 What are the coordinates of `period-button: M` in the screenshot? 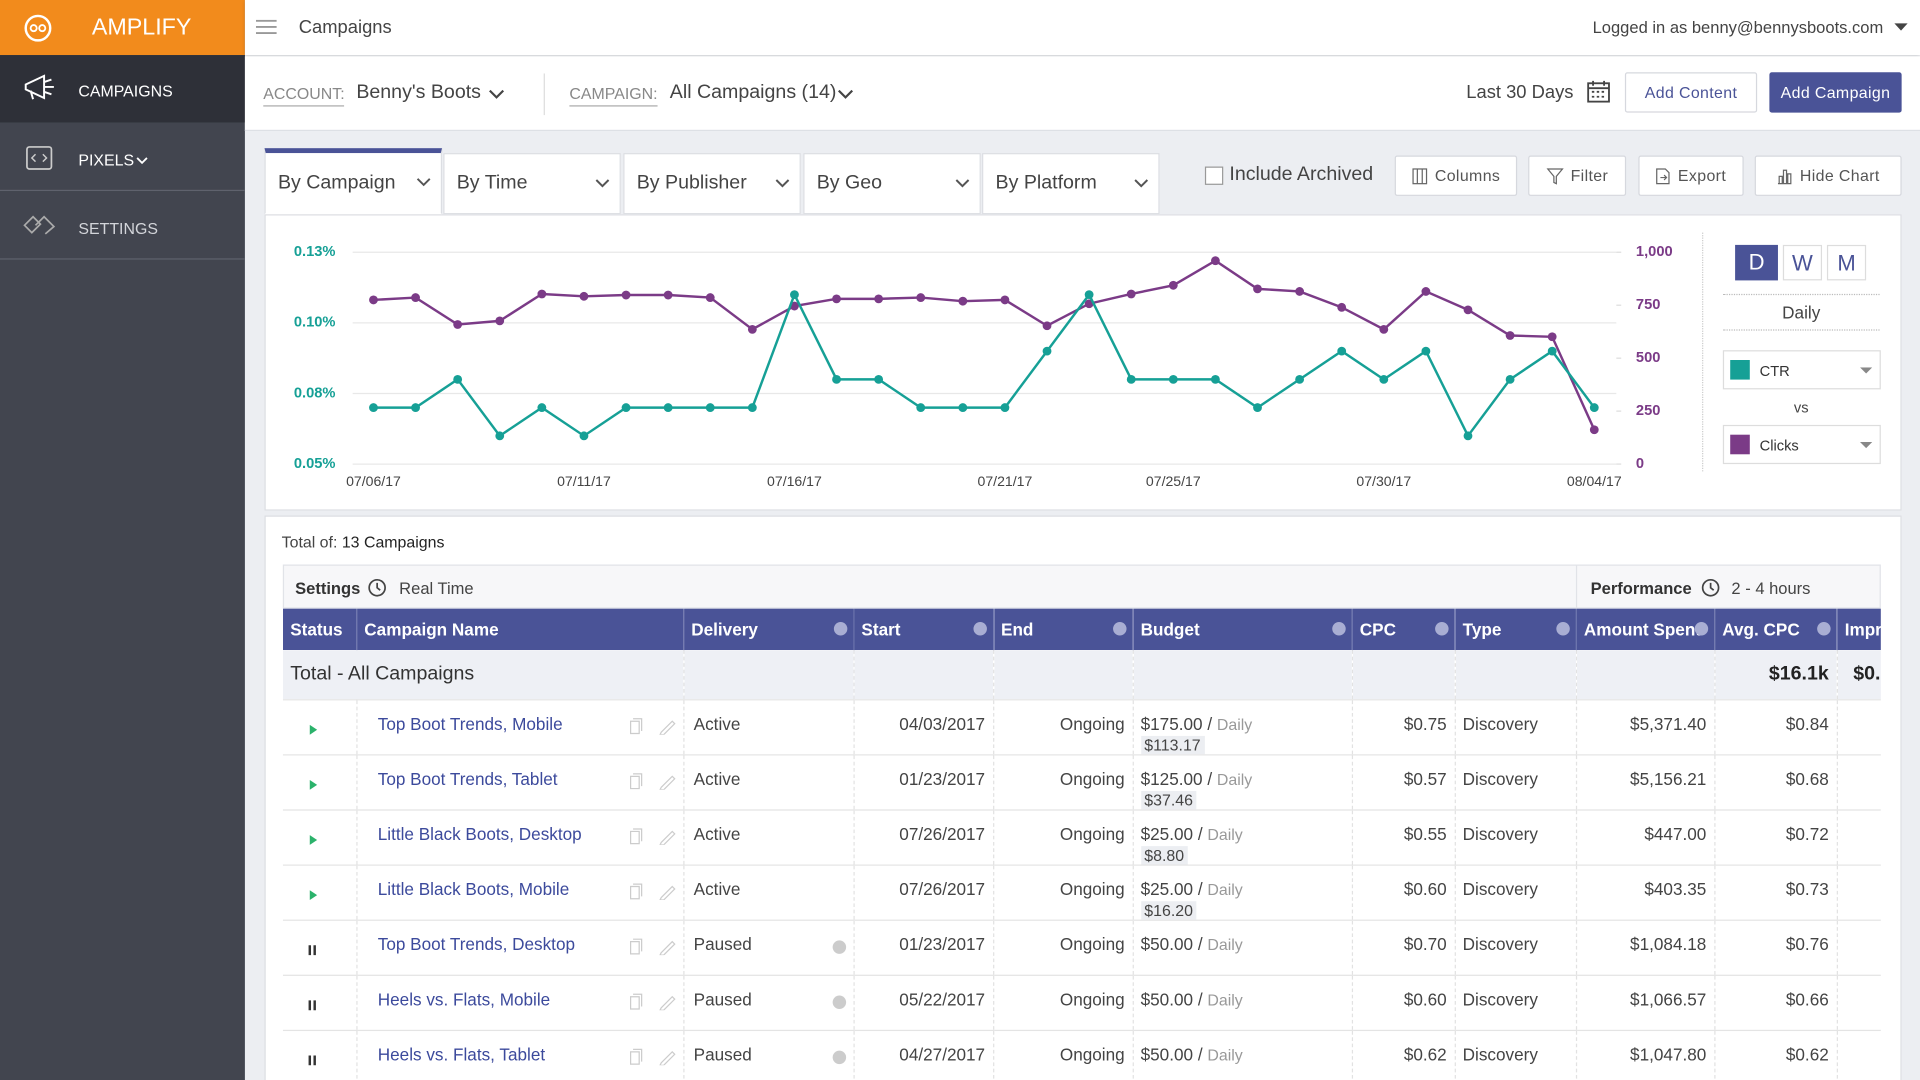 It's located at (1846, 262).